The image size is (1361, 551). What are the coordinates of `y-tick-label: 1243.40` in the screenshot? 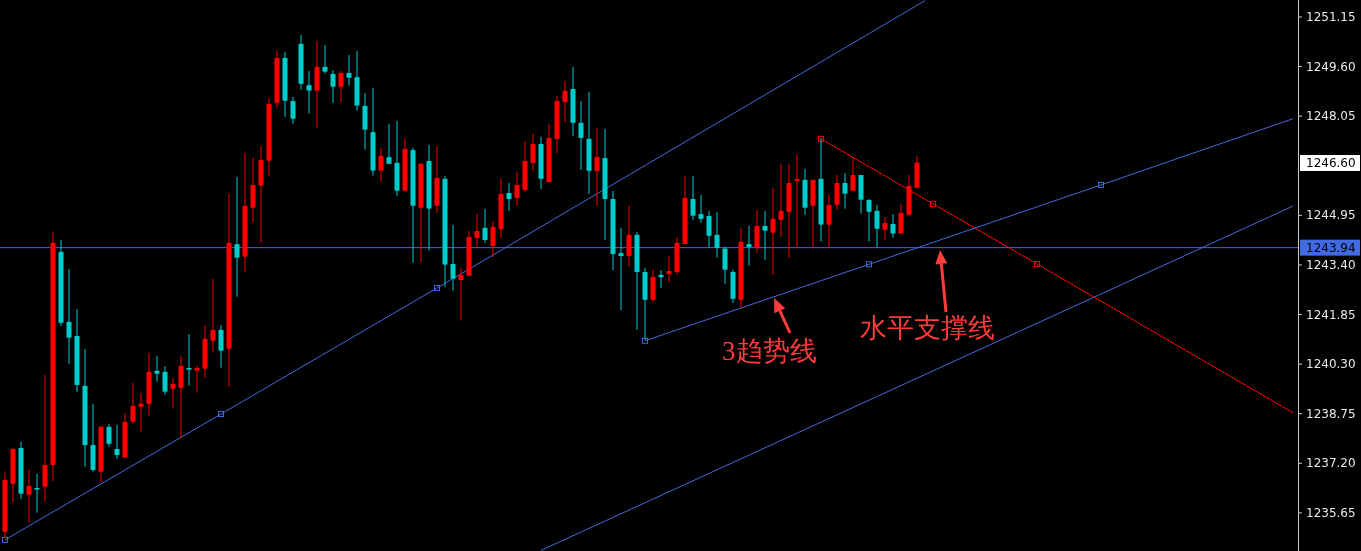 It's located at (1331, 264).